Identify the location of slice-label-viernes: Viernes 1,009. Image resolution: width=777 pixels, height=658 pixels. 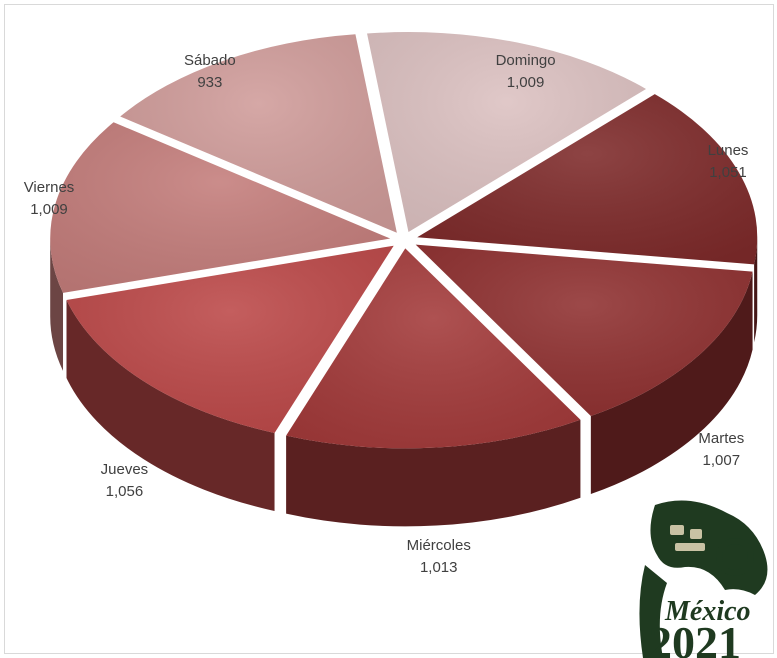
(49, 199).